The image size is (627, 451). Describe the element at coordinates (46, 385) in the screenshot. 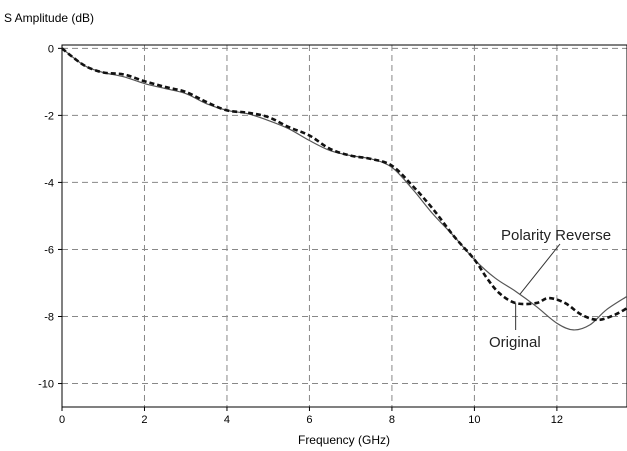

I see `y-tick-label: -10` at that location.